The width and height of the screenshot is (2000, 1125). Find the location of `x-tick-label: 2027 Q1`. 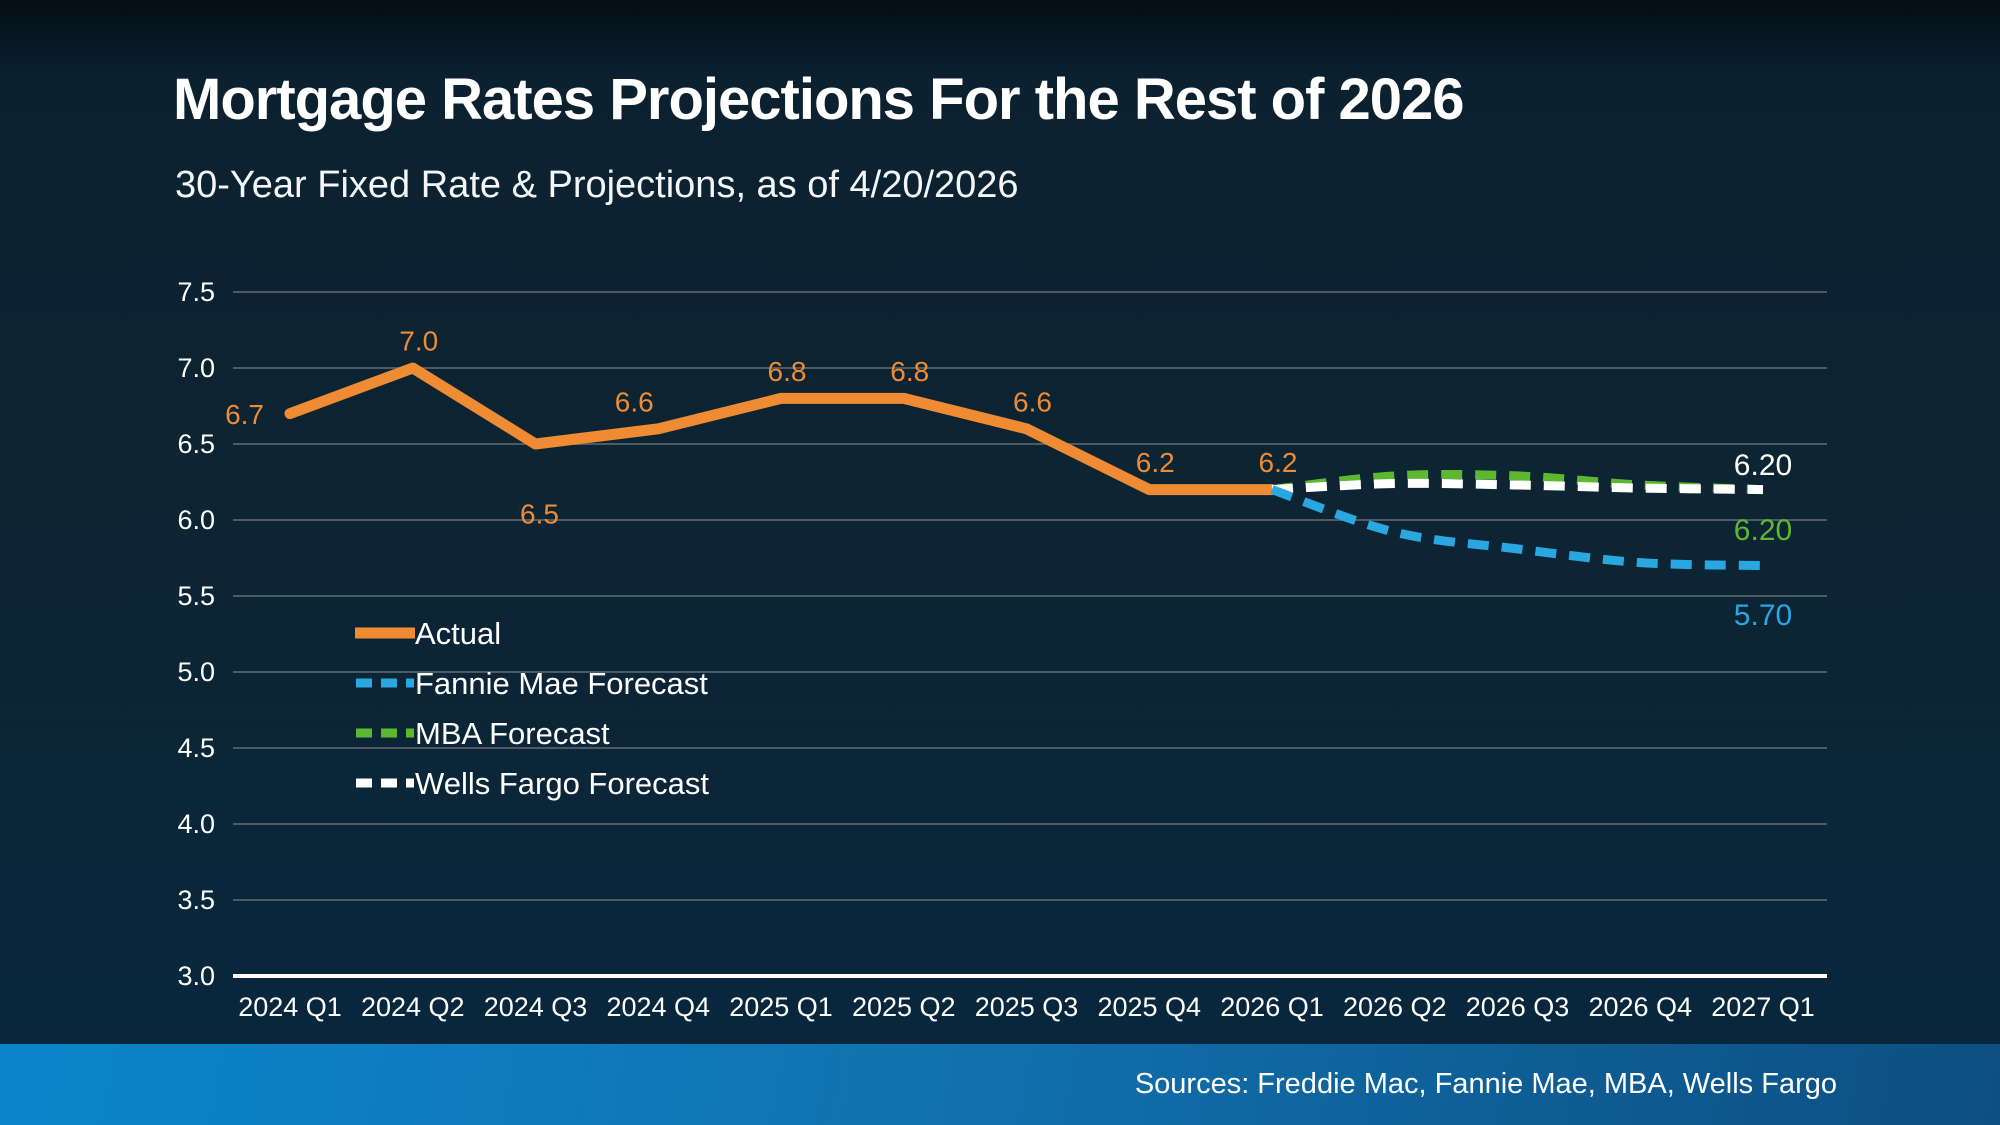

x-tick-label: 2027 Q1 is located at coordinates (1763, 1007).